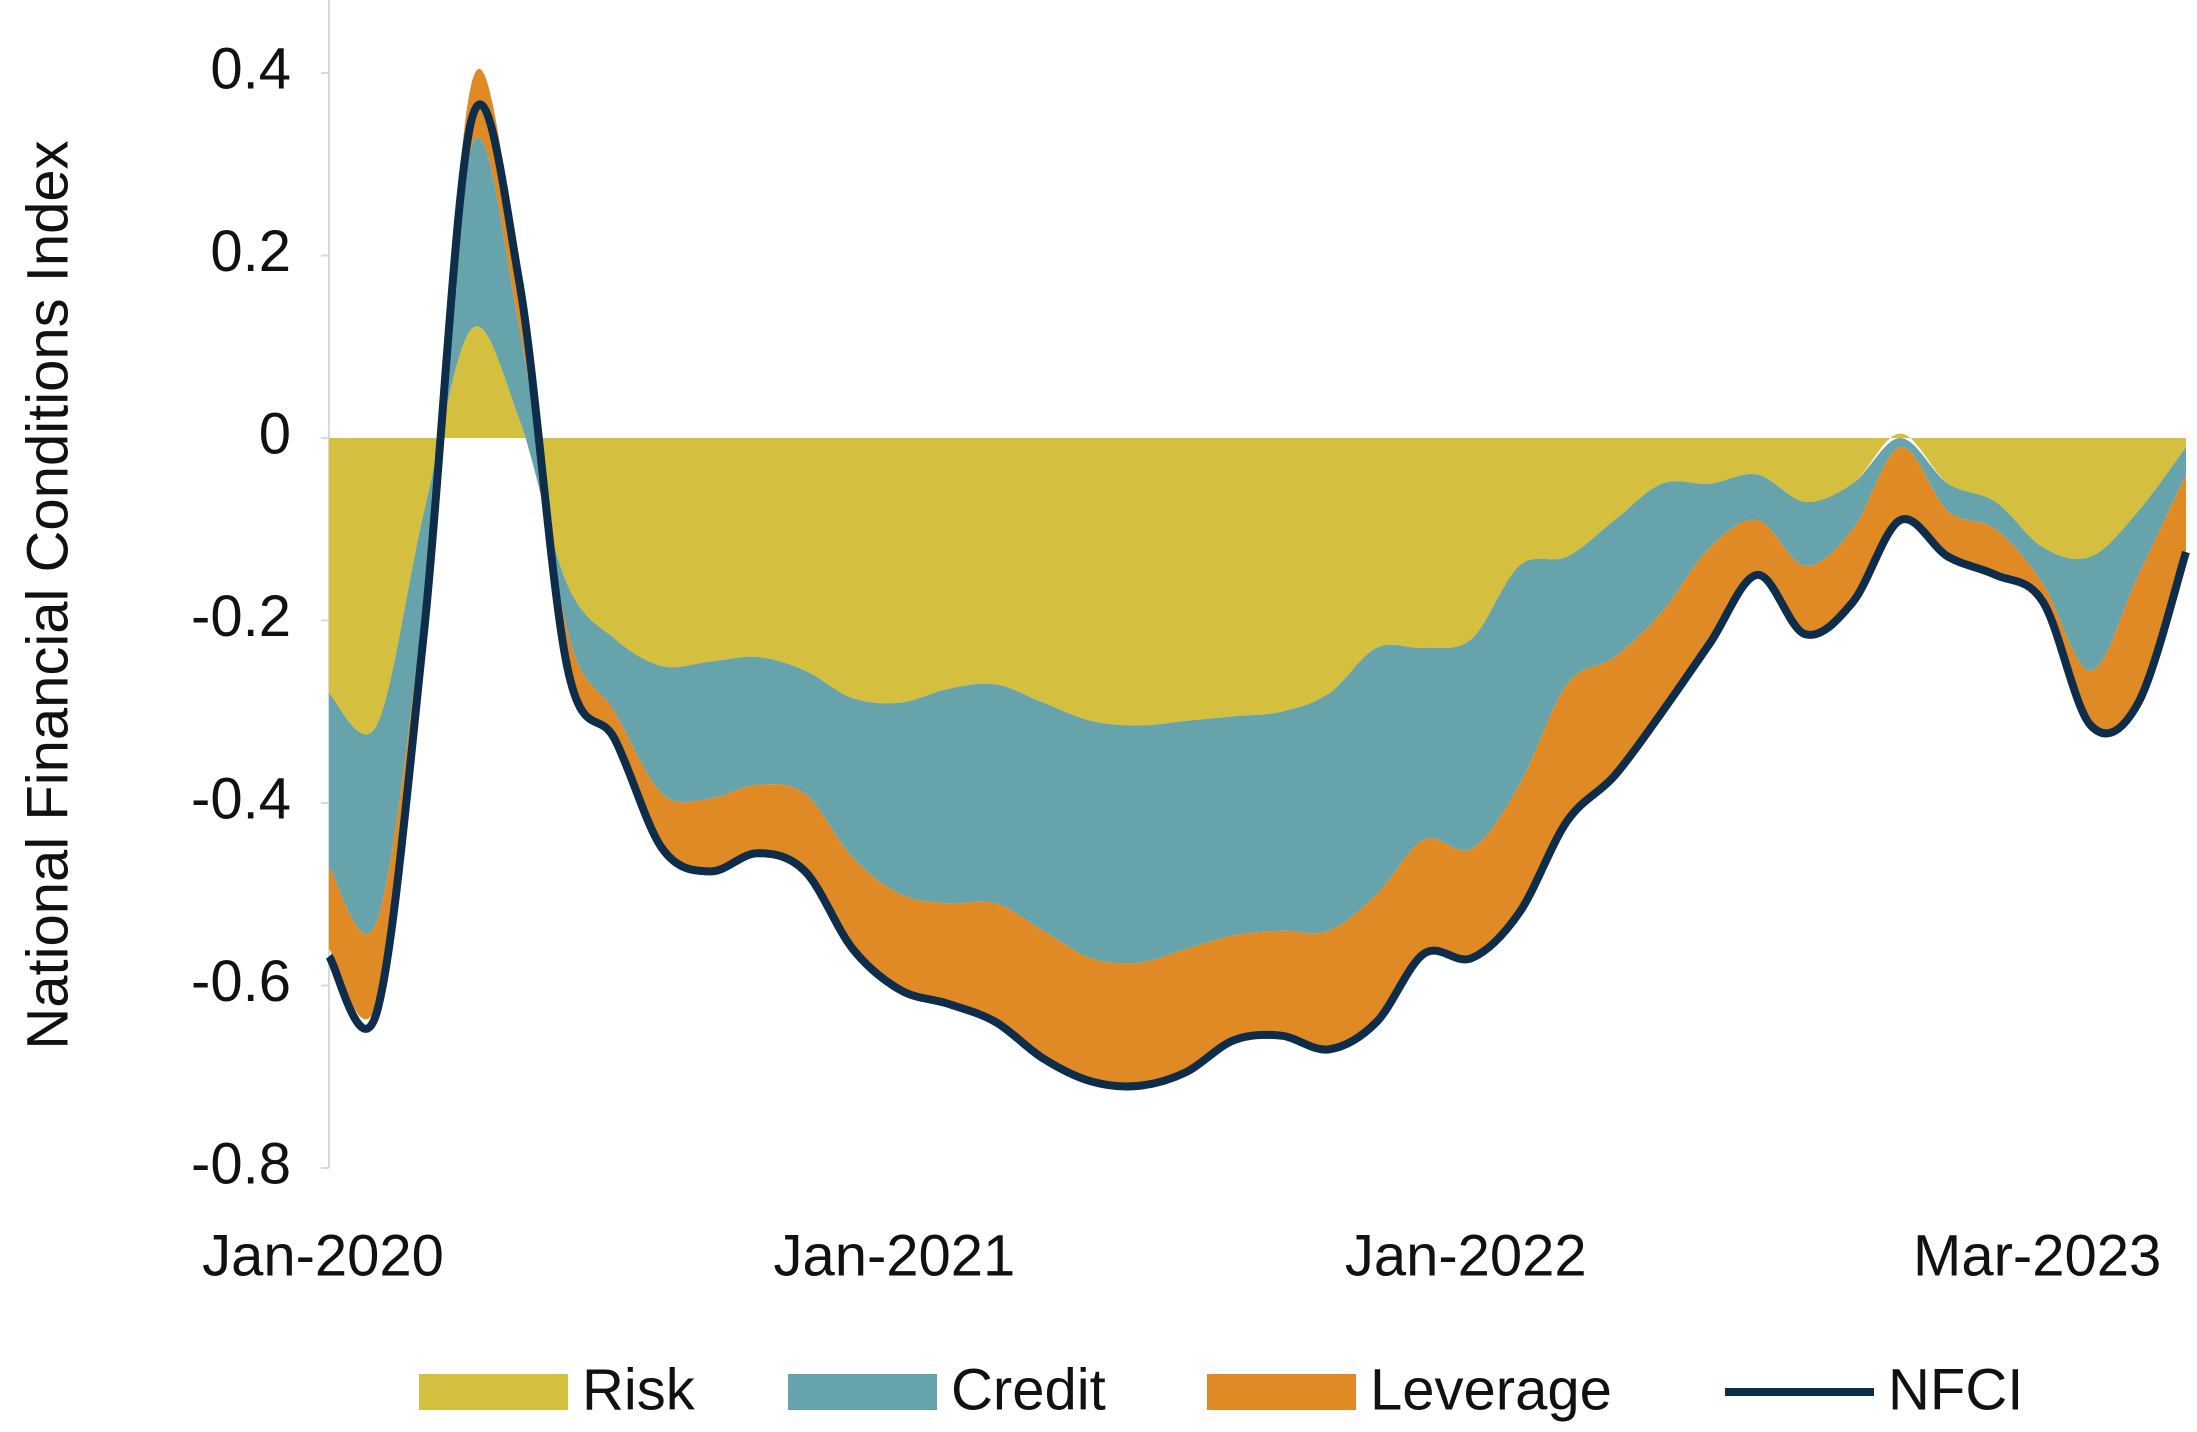 This screenshot has height=1432, width=2197. Describe the element at coordinates (241, 981) in the screenshot. I see `y-tick-label: -0.6` at that location.